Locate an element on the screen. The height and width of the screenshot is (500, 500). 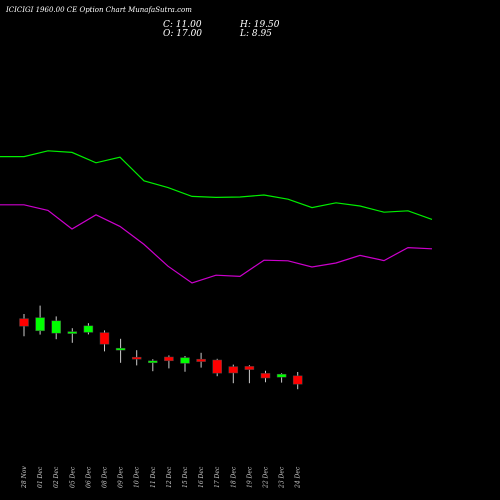
x-tick-label: 06 Dec is located at coordinates (88, 477).